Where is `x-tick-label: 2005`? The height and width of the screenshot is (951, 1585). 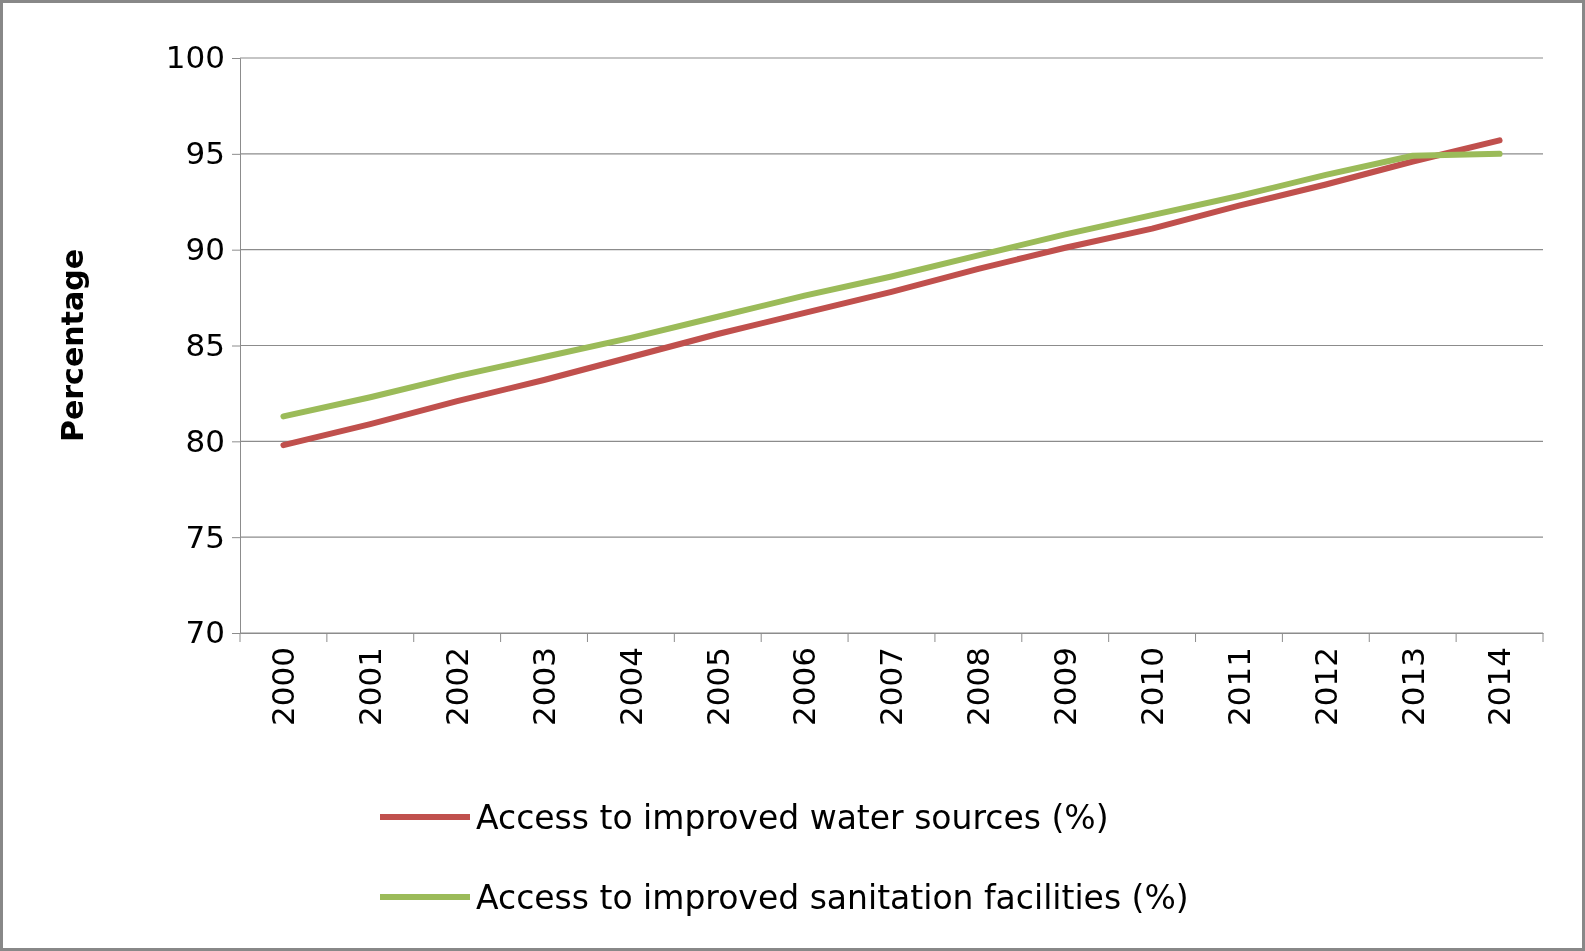 x-tick-label: 2005 is located at coordinates (717, 686).